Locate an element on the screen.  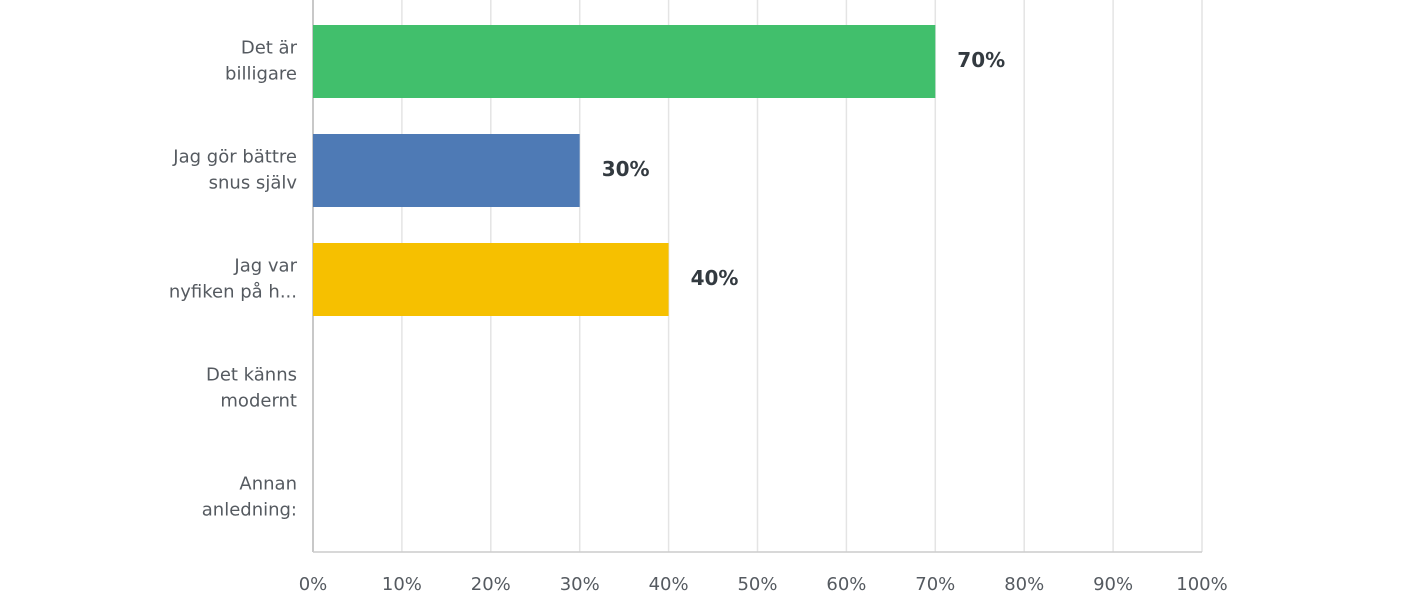
y-tick-label: modernt is located at coordinates (258, 401).